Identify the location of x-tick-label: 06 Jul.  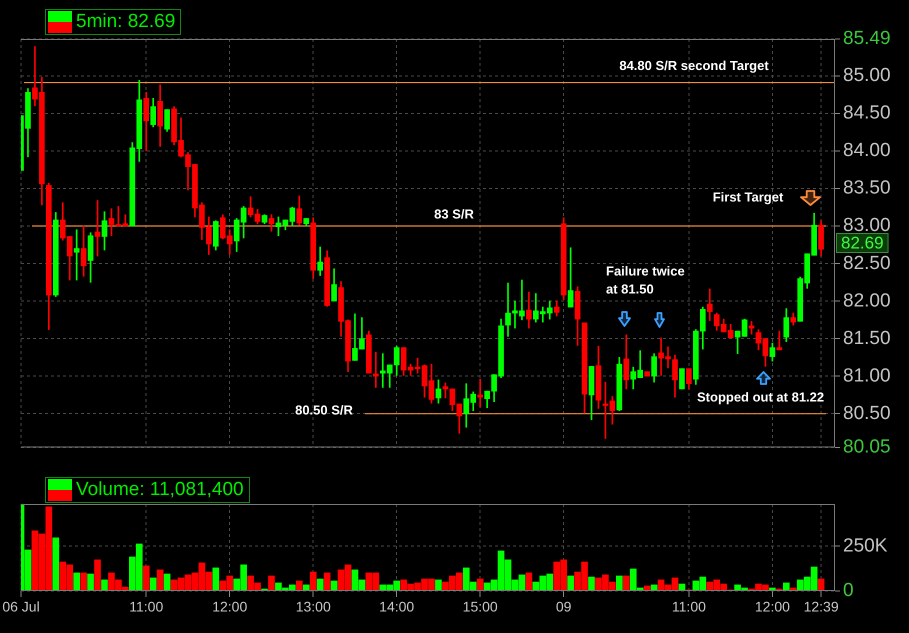
(21, 606).